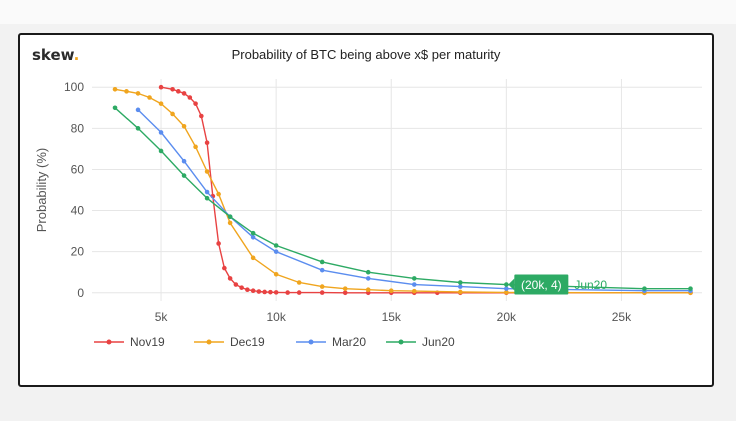 Image resolution: width=736 pixels, height=421 pixels. What do you see at coordinates (541, 284) in the screenshot?
I see `tooltip-box` at bounding box center [541, 284].